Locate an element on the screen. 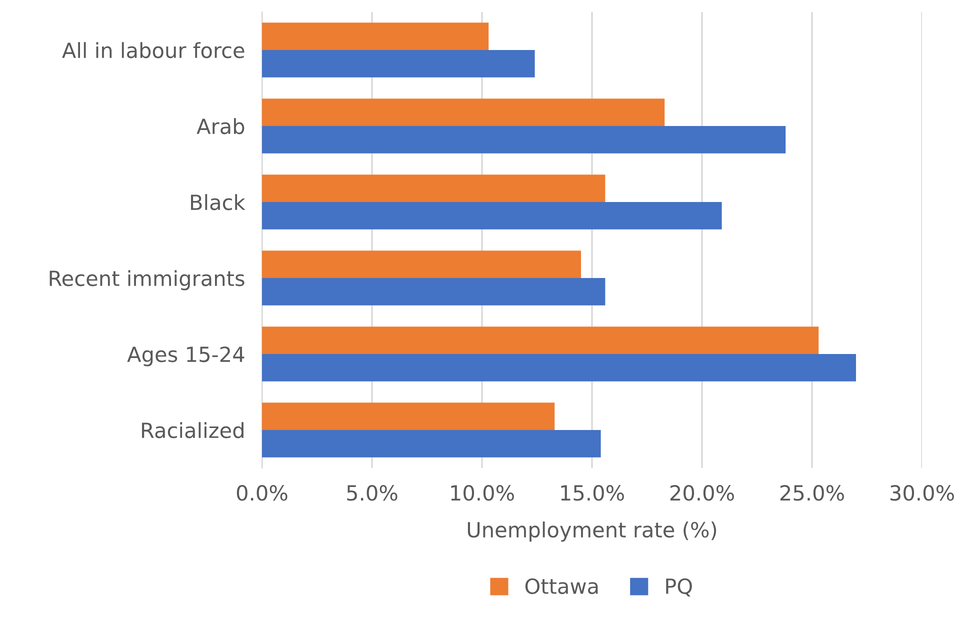 The width and height of the screenshot is (973, 621). legend-label: PQ is located at coordinates (679, 587).